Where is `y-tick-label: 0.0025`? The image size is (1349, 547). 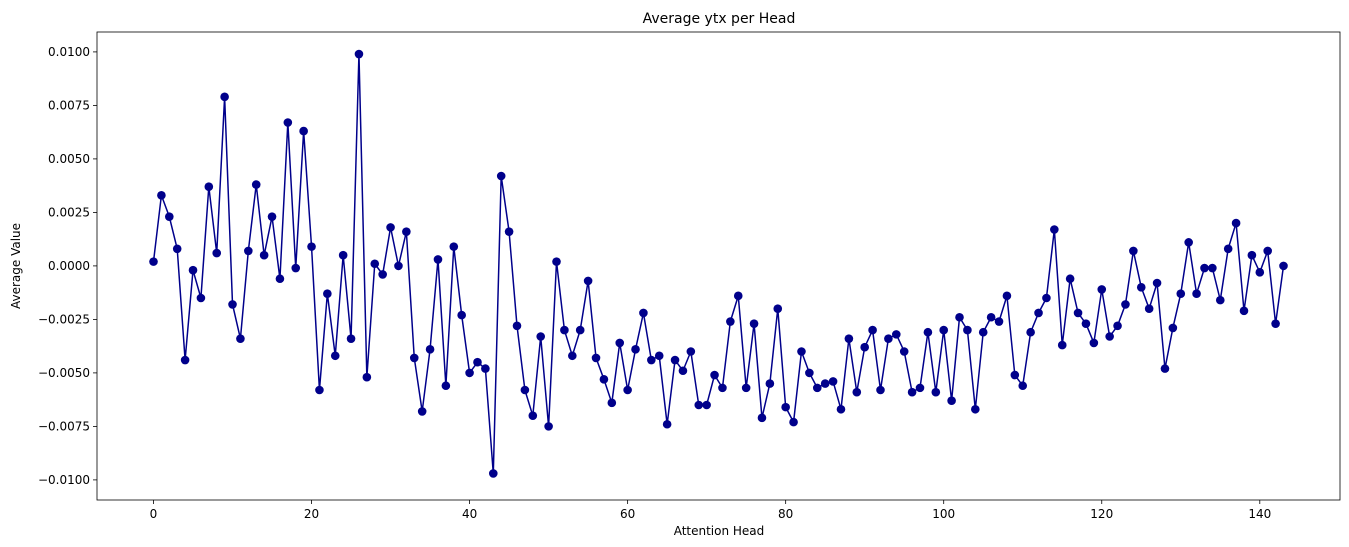
y-tick-label: 0.0025 is located at coordinates (69, 212).